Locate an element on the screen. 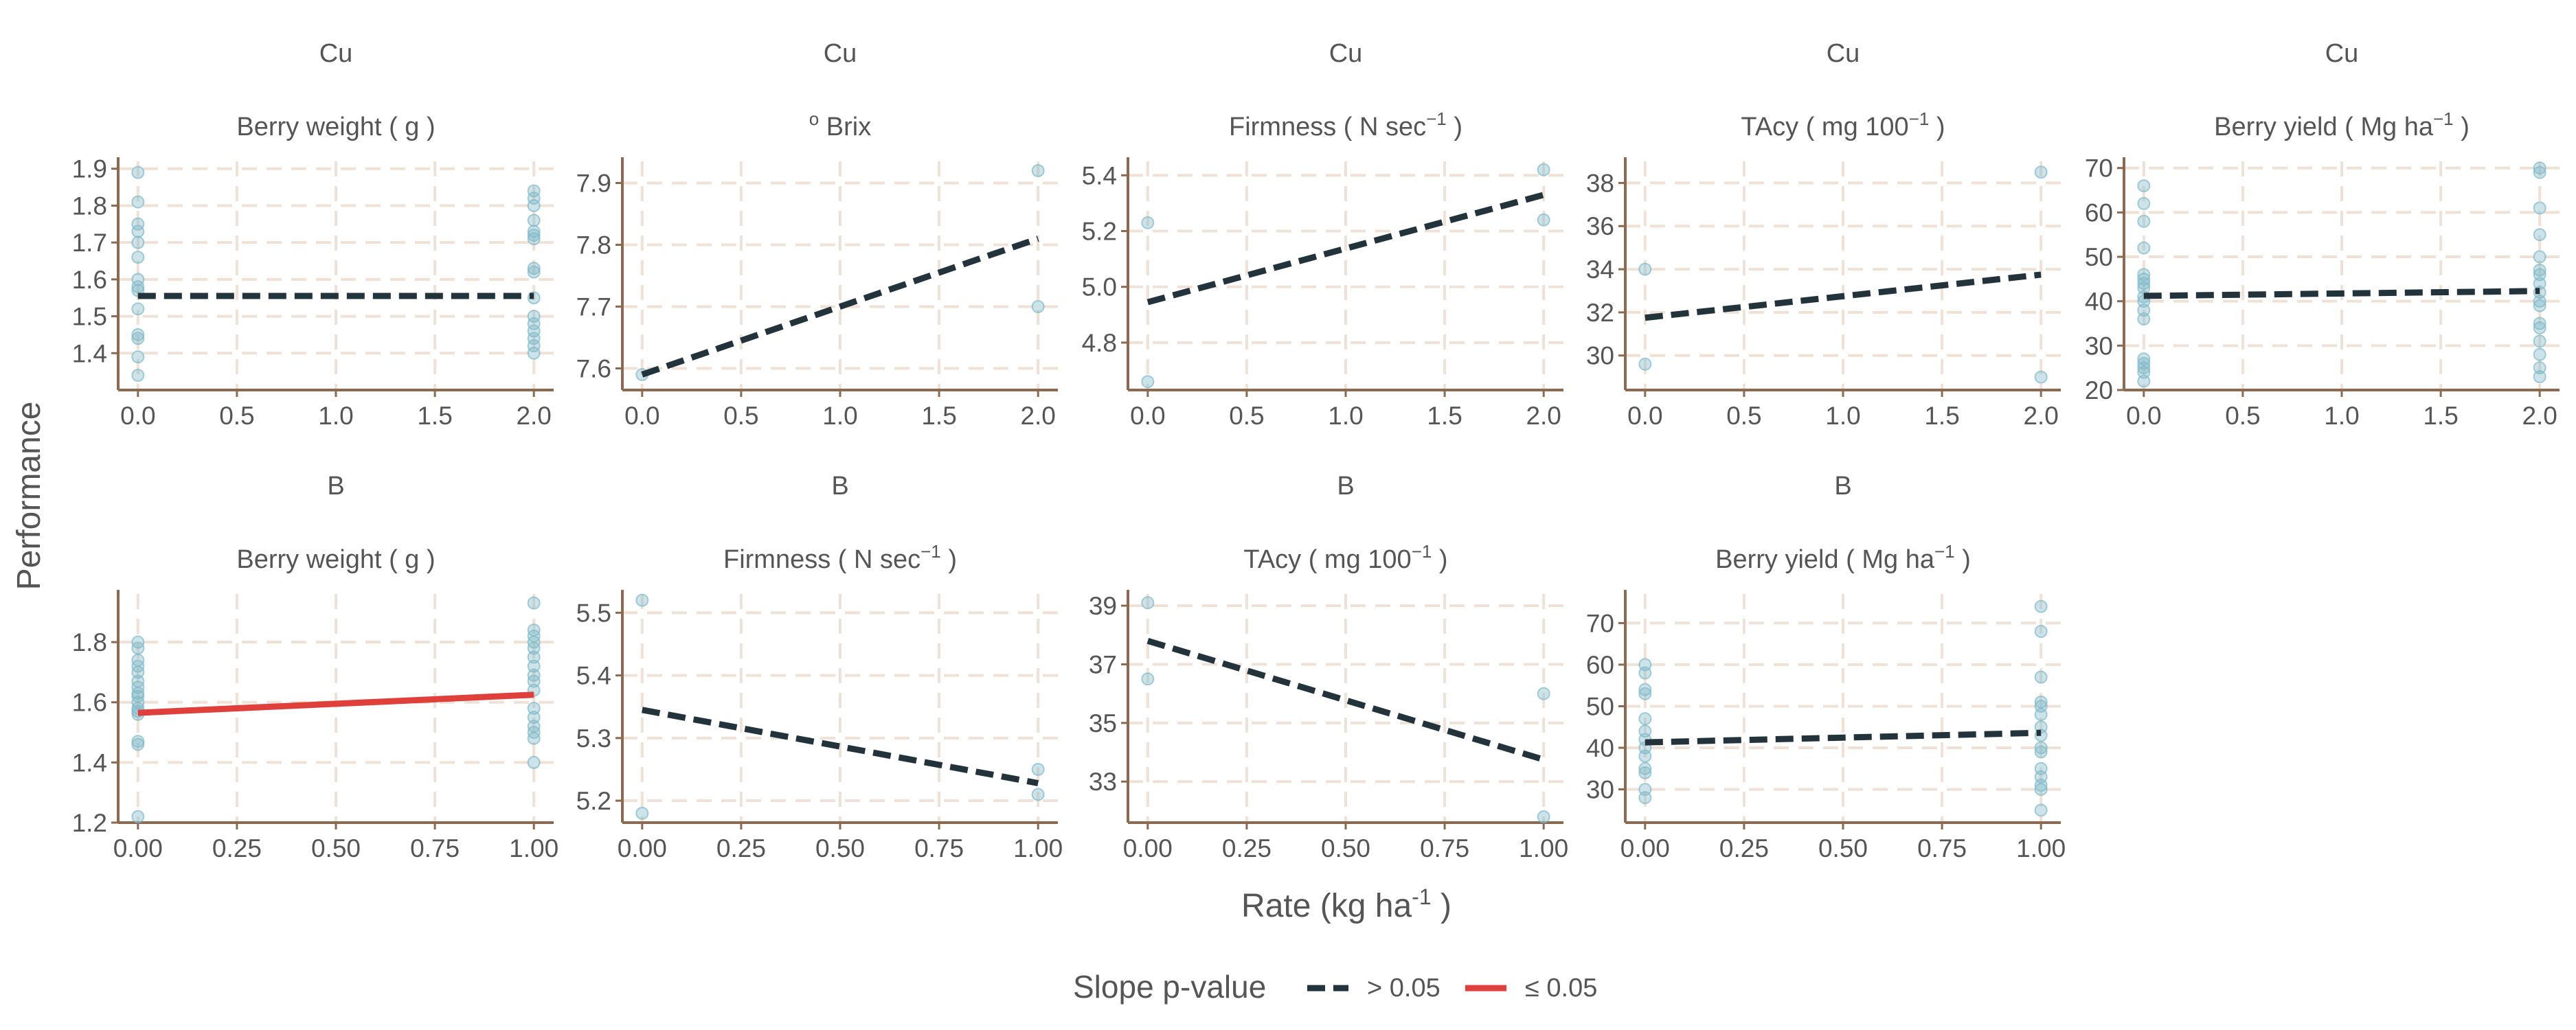 Image resolution: width=2576 pixels, height=1030 pixels. y-tick-label: 39 is located at coordinates (1103, 606).